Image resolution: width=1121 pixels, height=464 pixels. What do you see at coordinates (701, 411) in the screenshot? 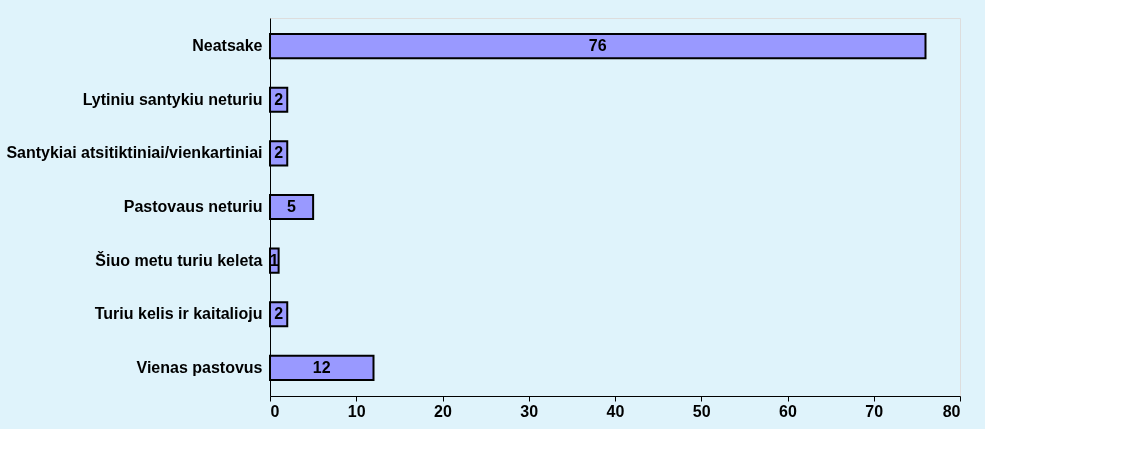
I see `x-tick-label: 50` at bounding box center [701, 411].